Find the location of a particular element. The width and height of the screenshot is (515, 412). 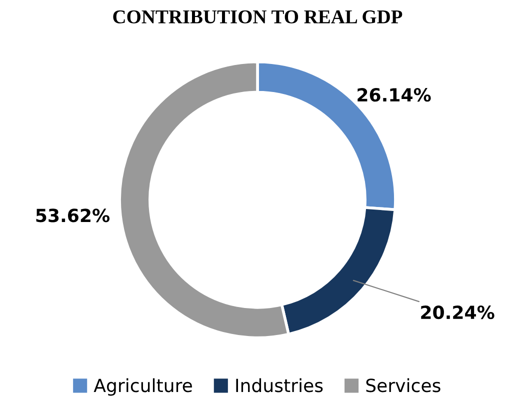

legend-label: Services is located at coordinates (403, 385).